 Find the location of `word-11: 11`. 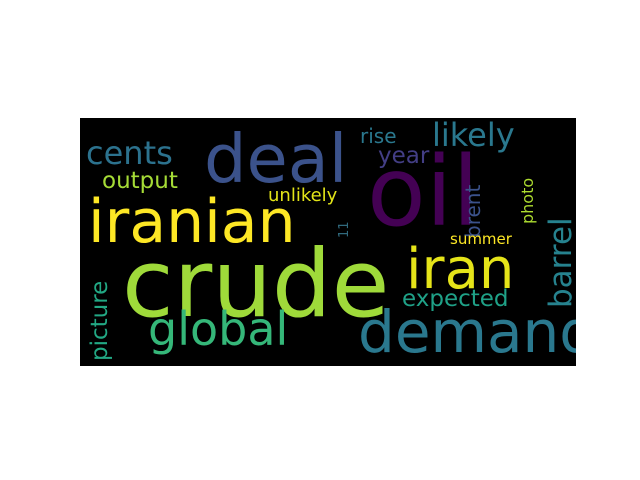

word-11: 11 is located at coordinates (344, 229).